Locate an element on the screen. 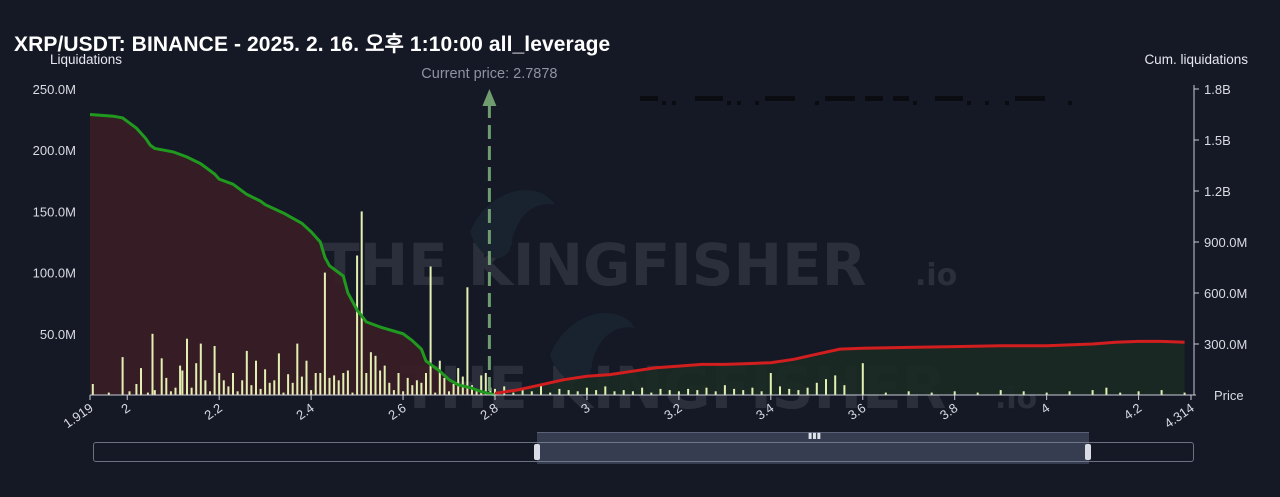 Image resolution: width=1280 pixels, height=497 pixels. x-tick-label: 2.2 is located at coordinates (212, 411).